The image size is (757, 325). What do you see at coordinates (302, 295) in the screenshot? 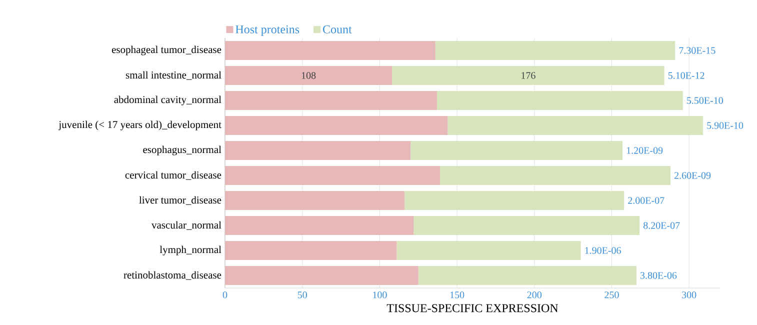
I see `x-tick-label: 50` at bounding box center [302, 295].